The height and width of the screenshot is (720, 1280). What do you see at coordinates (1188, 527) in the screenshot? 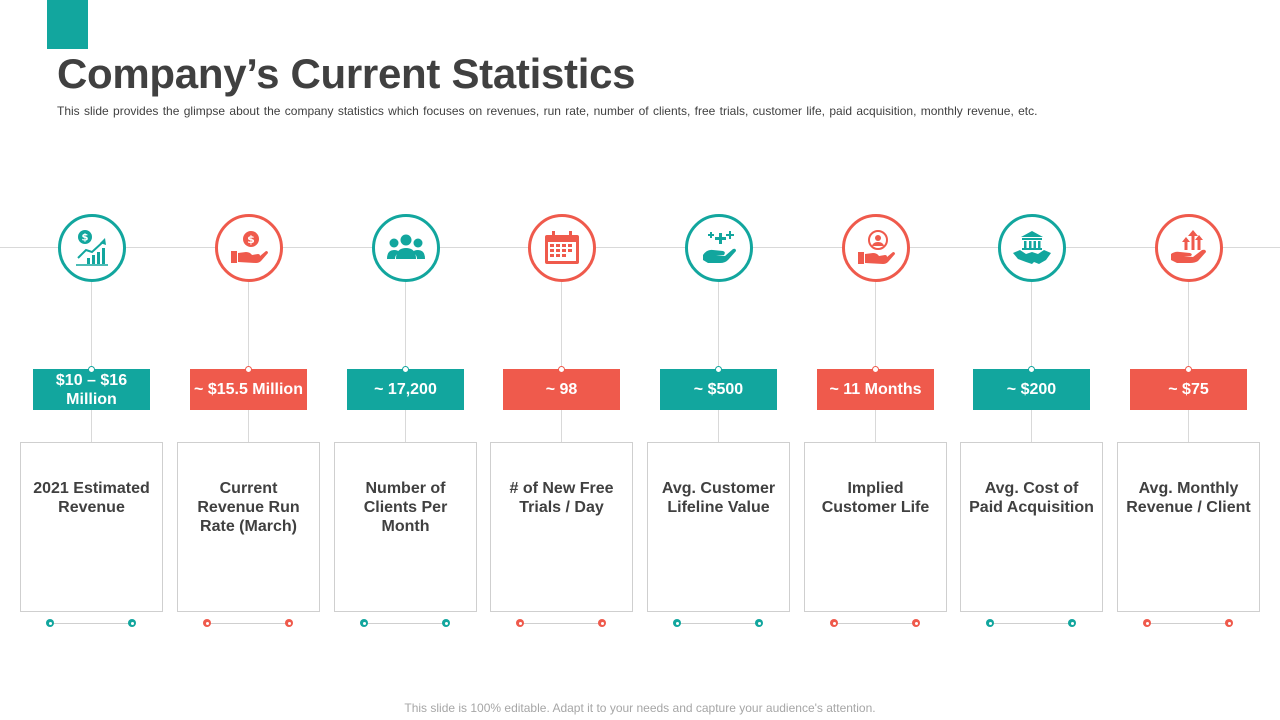
I see `stat-label: Avg. Monthly Revenue / Client` at bounding box center [1188, 527].